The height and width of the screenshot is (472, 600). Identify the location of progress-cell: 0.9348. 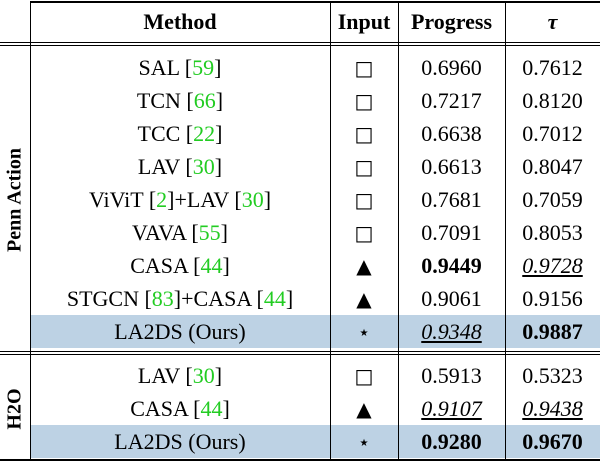
(451, 331).